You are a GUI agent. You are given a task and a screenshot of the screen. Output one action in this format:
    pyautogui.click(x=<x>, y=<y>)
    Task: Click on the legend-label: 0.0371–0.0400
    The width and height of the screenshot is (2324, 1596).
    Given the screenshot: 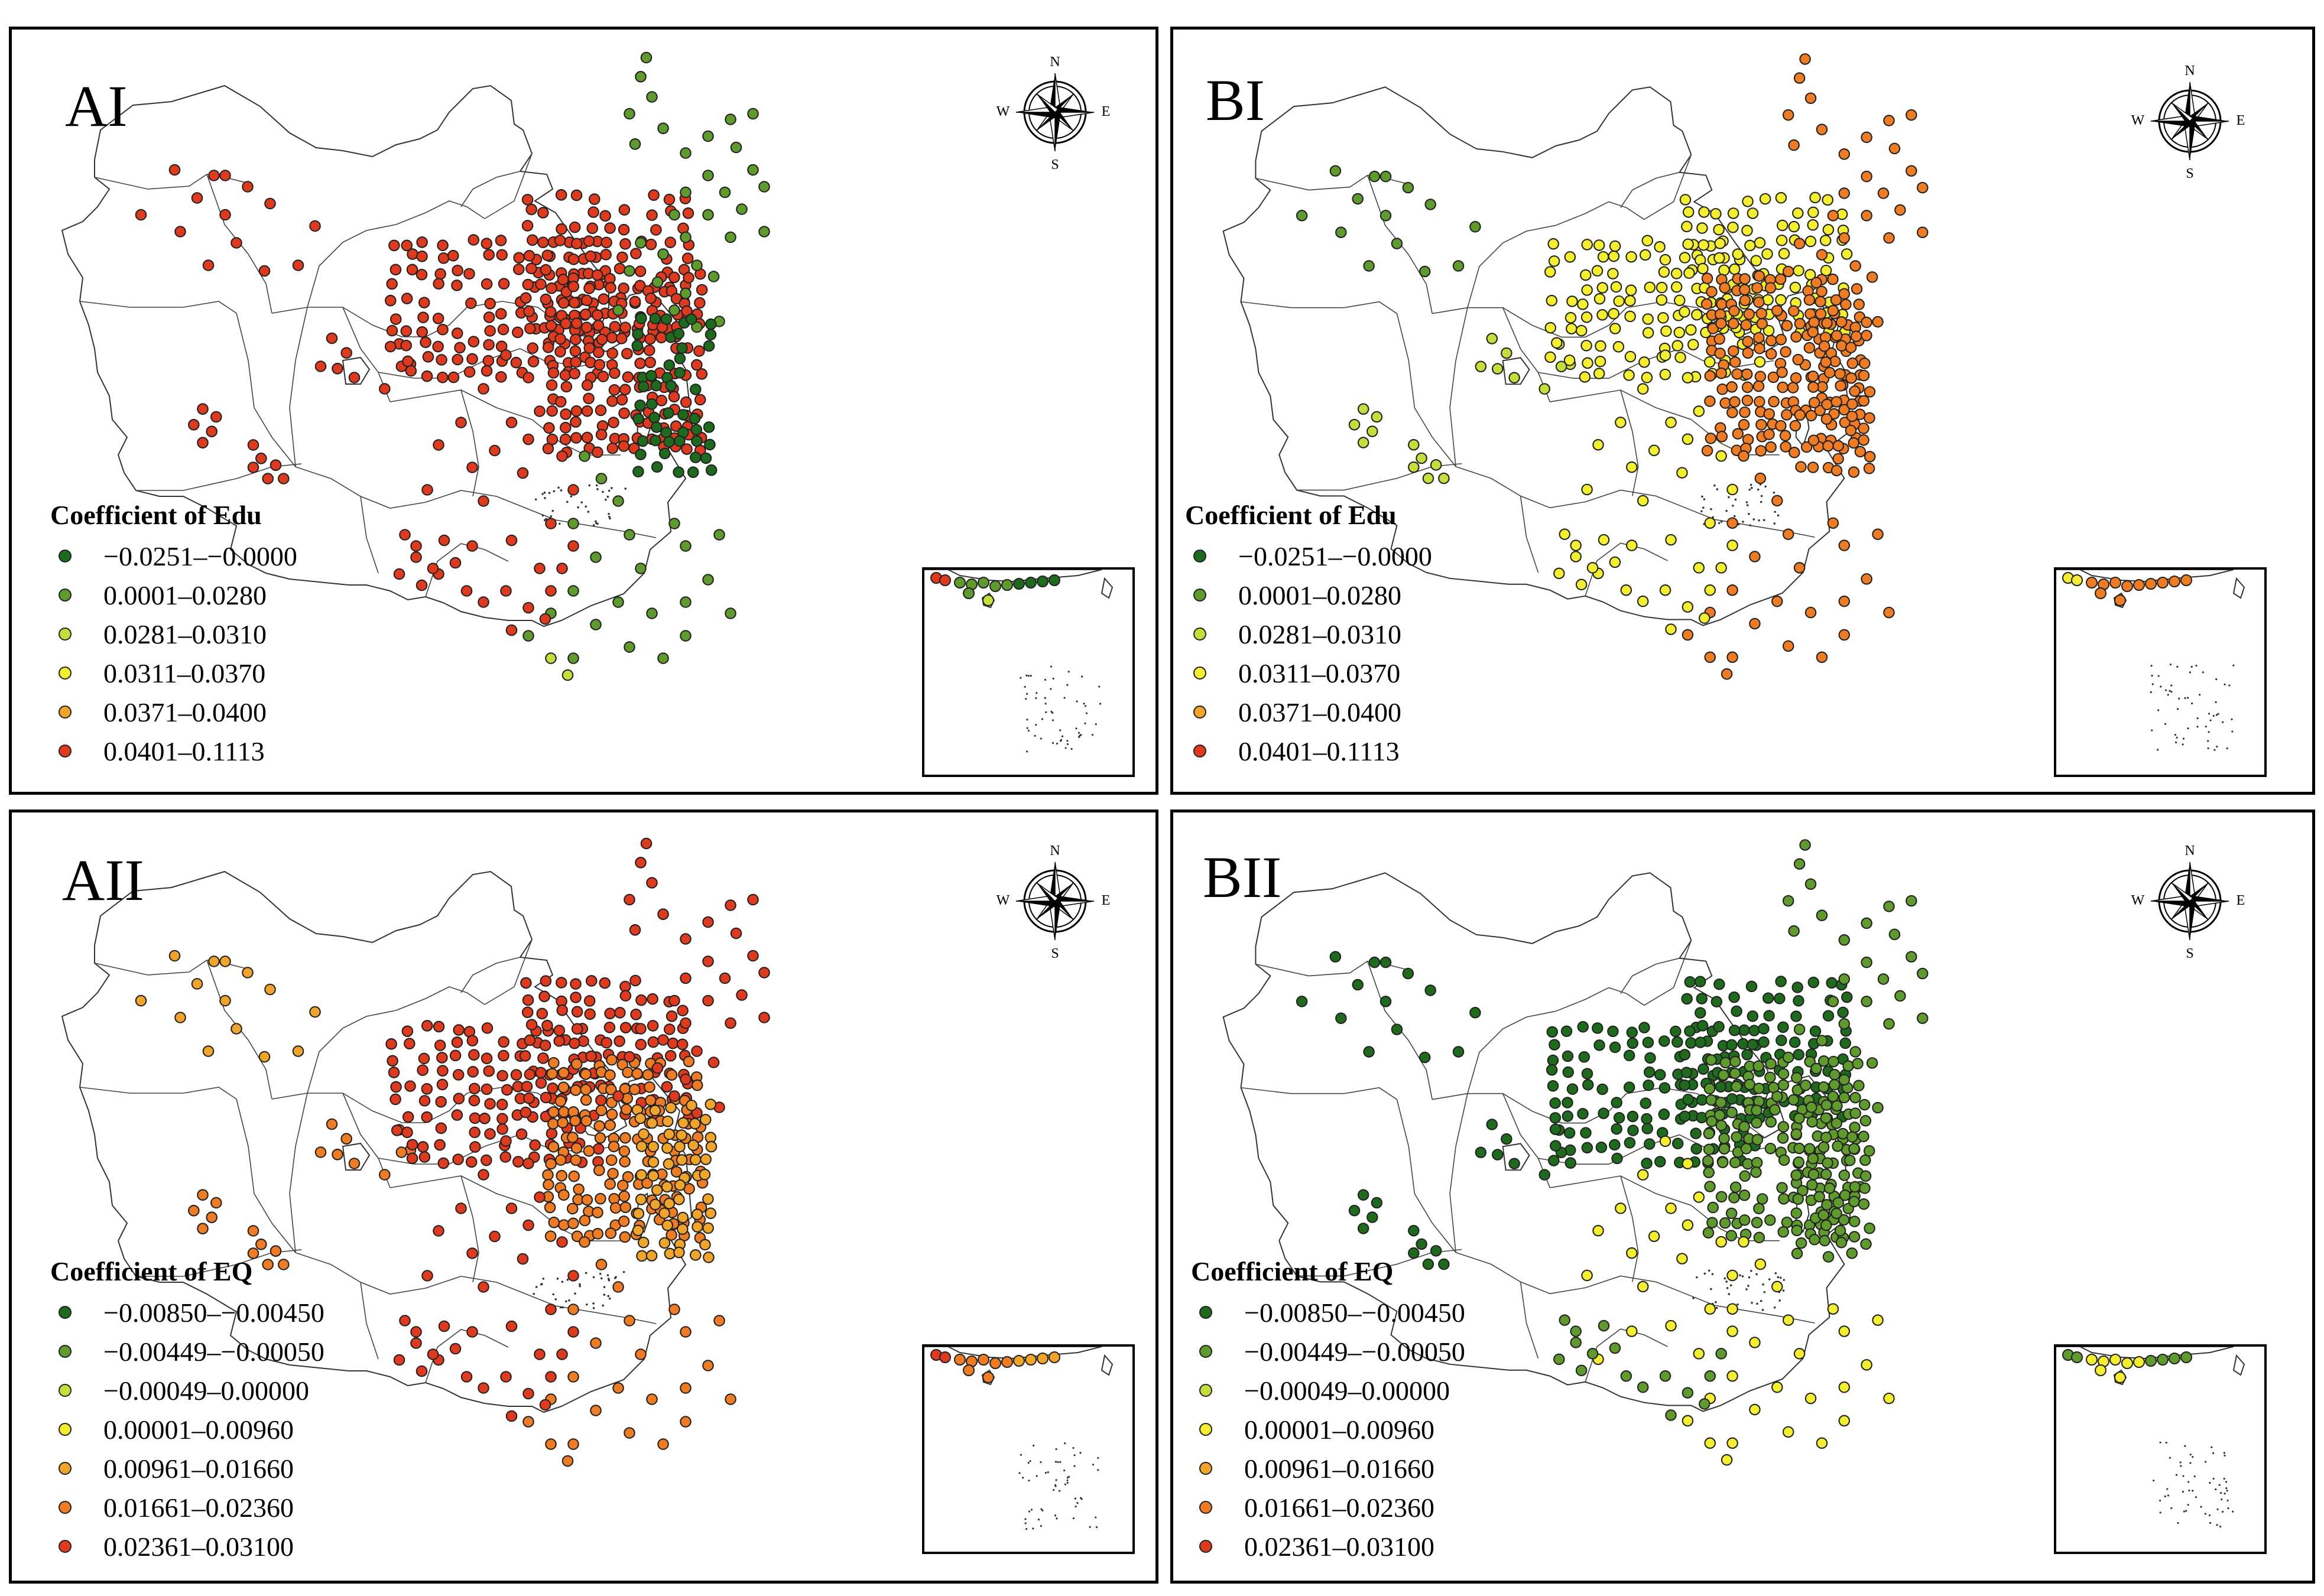 What is the action you would take?
    pyautogui.click(x=1319, y=712)
    